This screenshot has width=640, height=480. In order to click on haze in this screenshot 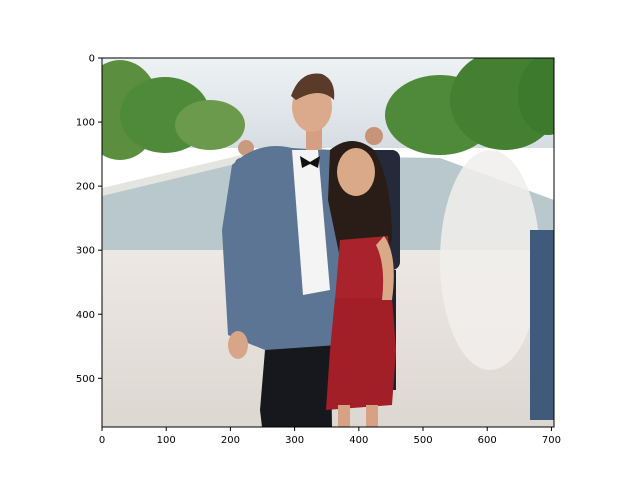, I will do `click(490, 260)`.